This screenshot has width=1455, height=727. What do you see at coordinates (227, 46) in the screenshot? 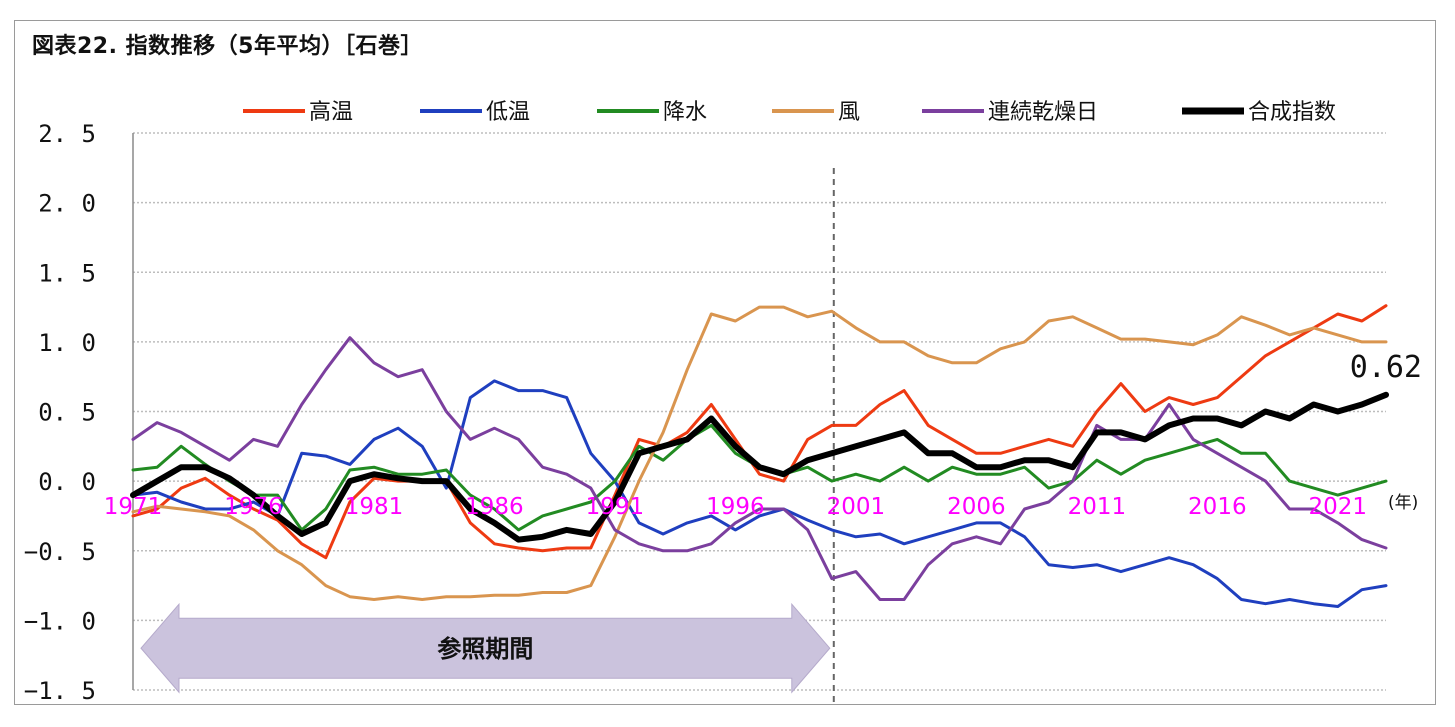
I see `chart-title: 図表22. 指数推移（5年平均）［石巻］` at bounding box center [227, 46].